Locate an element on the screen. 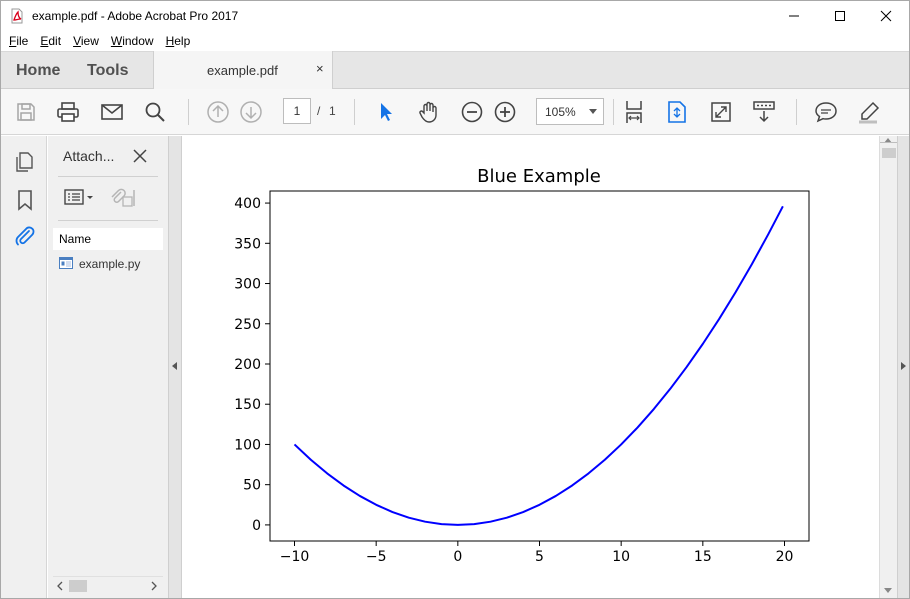 The image size is (910, 599). email-button is located at coordinates (112, 112).